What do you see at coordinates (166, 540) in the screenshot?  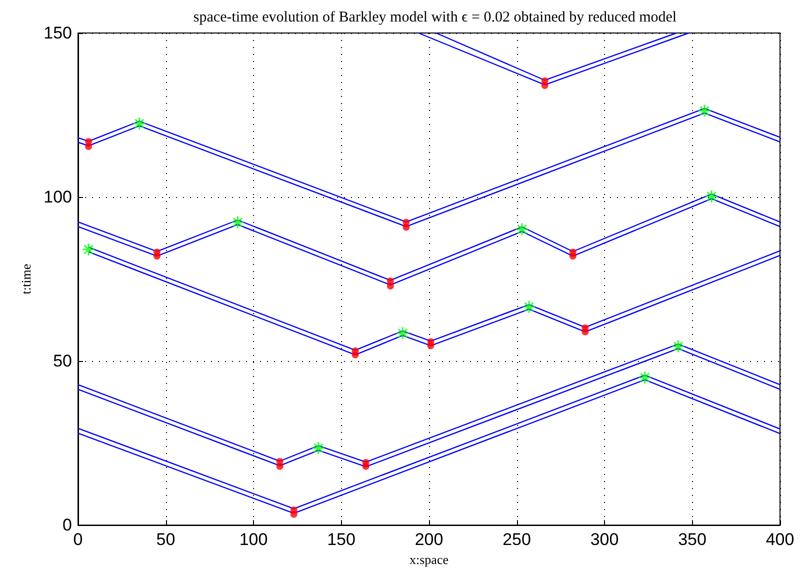 I see `x-tick-label: 50` at bounding box center [166, 540].